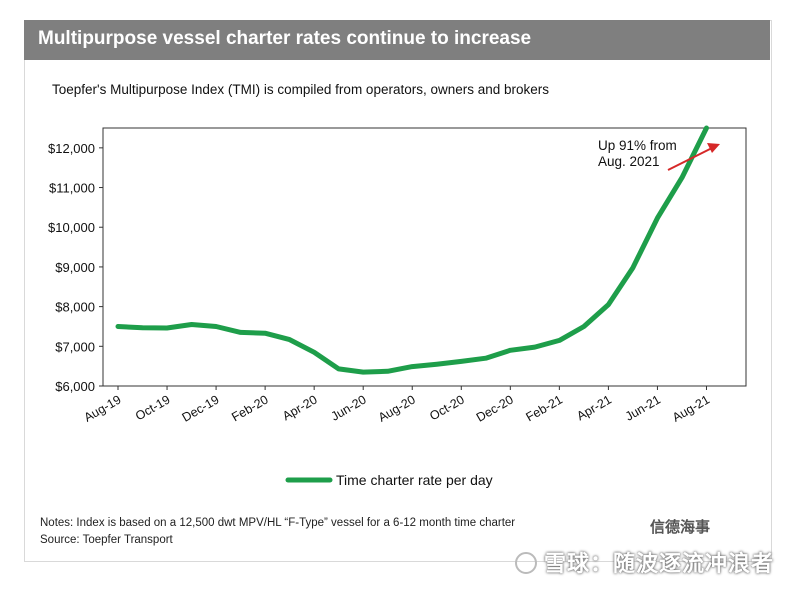 The image size is (800, 593). Describe the element at coordinates (75, 307) in the screenshot. I see `y-tick-label: $8,000` at that location.